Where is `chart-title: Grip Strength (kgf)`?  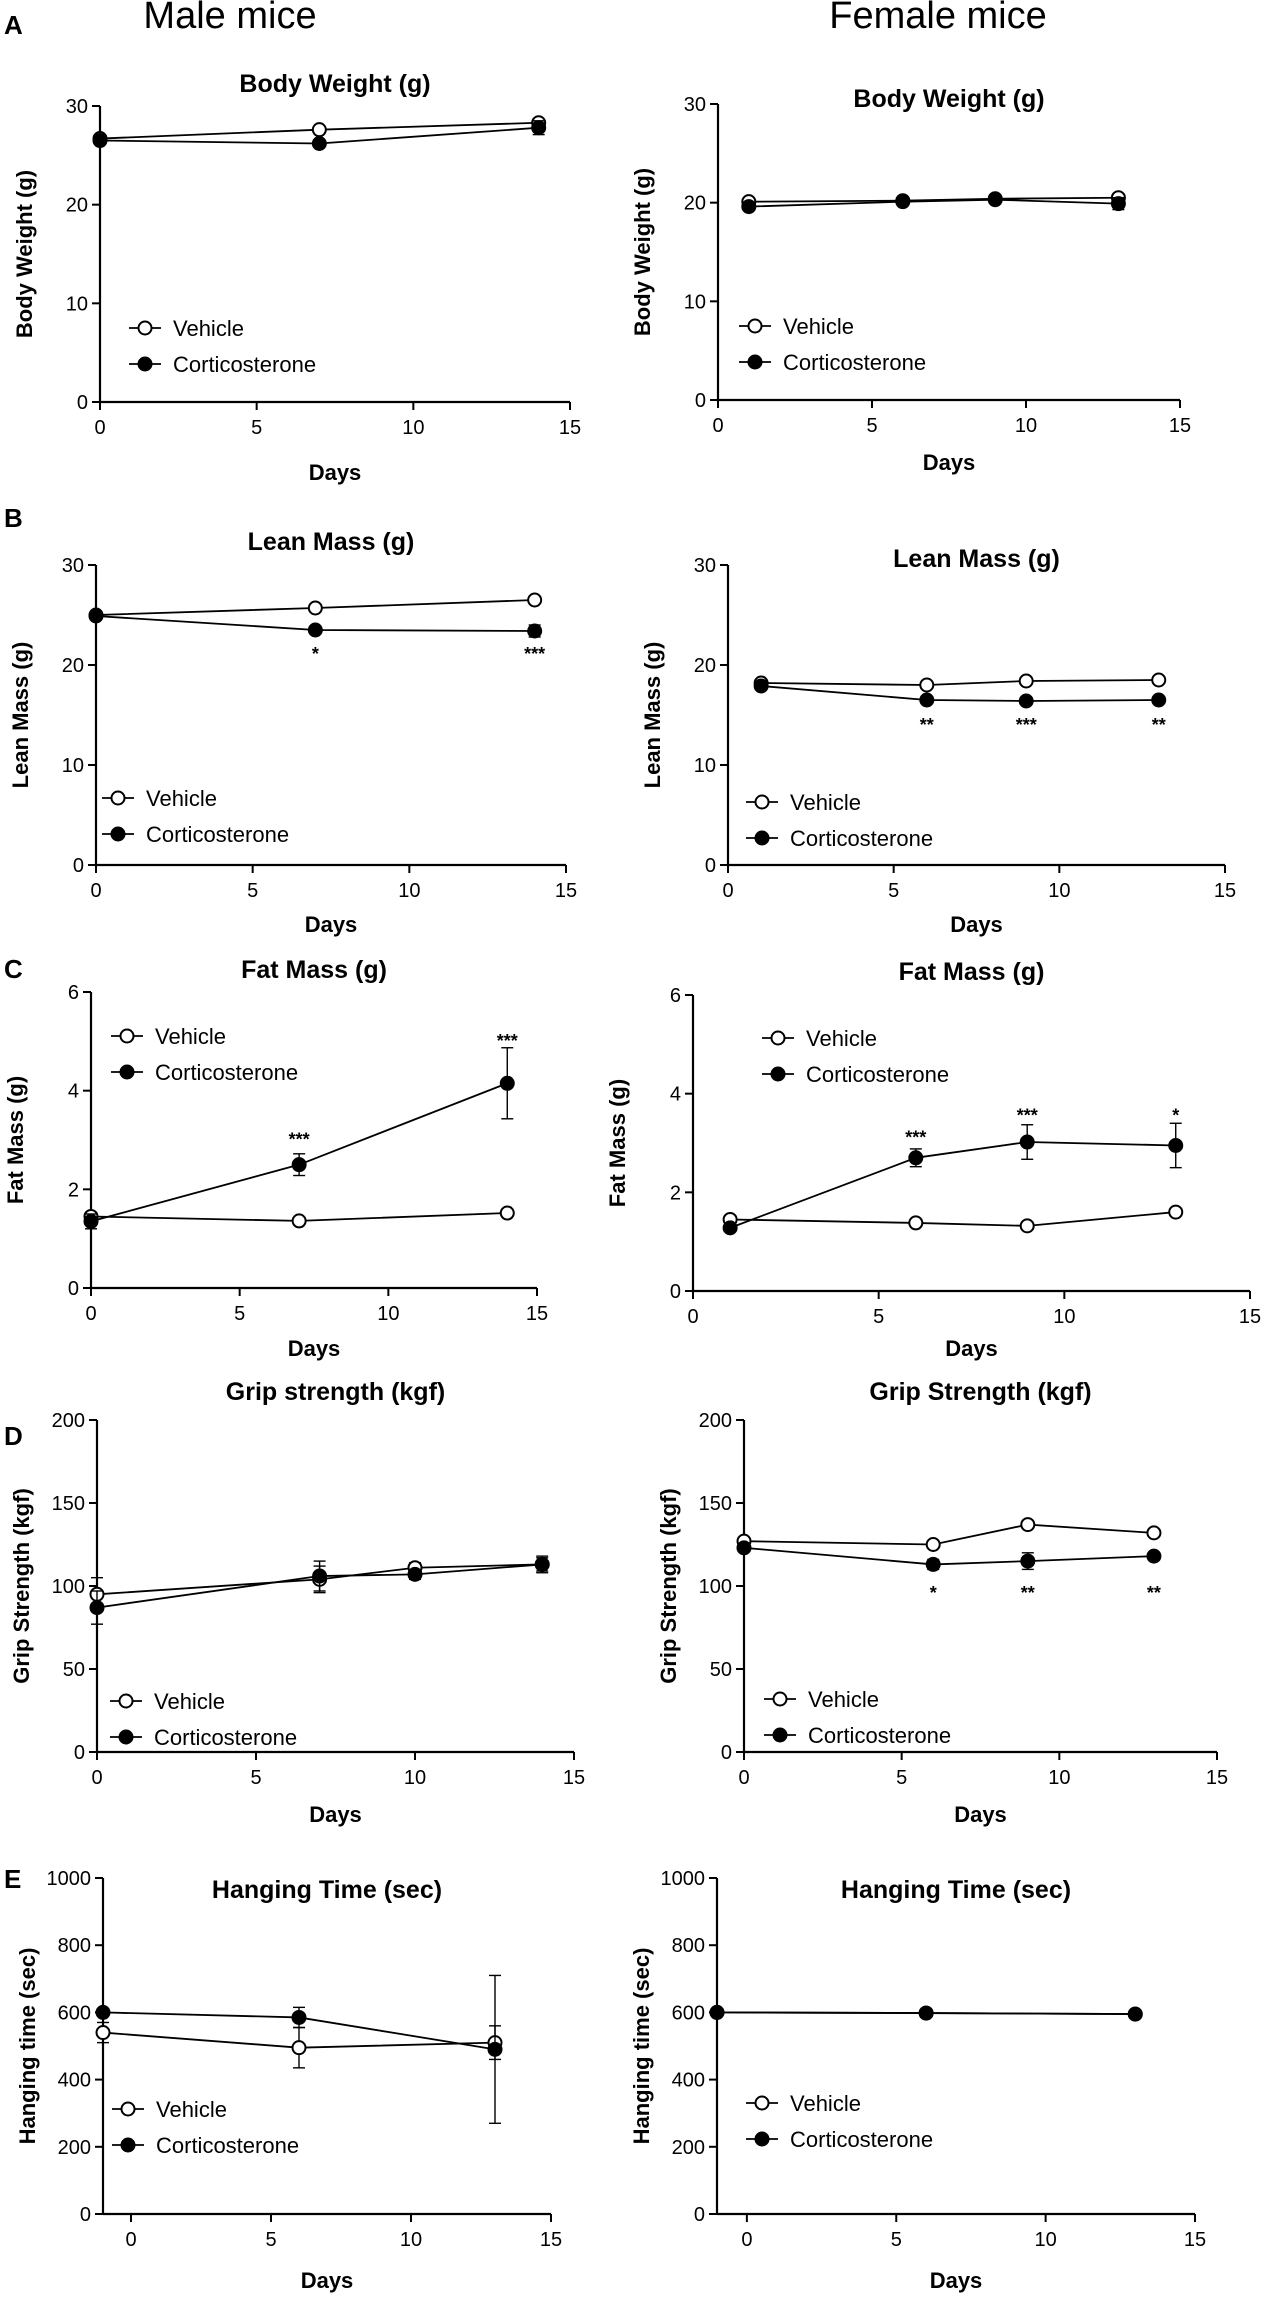 chart-title: Grip Strength (kgf) is located at coordinates (980, 1392).